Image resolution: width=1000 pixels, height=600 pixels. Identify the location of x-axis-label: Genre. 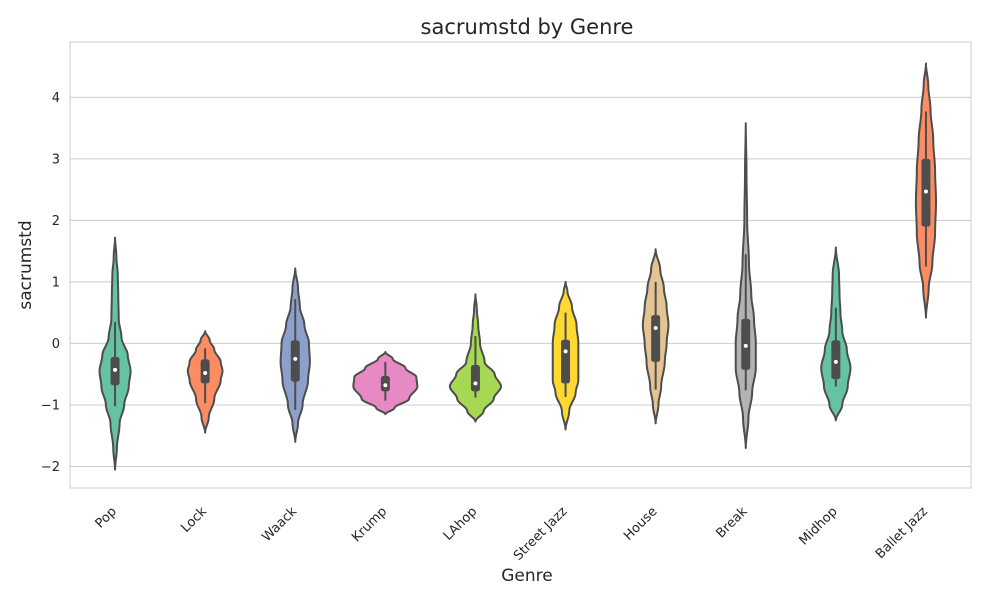
(526, 576).